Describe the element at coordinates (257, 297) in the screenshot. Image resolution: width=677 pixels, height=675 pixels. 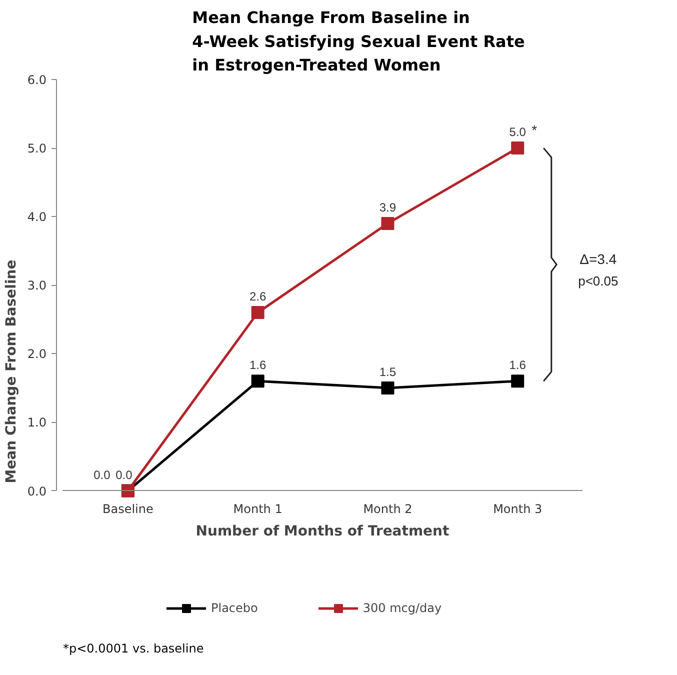
I see `data-label: 2.6` at that location.